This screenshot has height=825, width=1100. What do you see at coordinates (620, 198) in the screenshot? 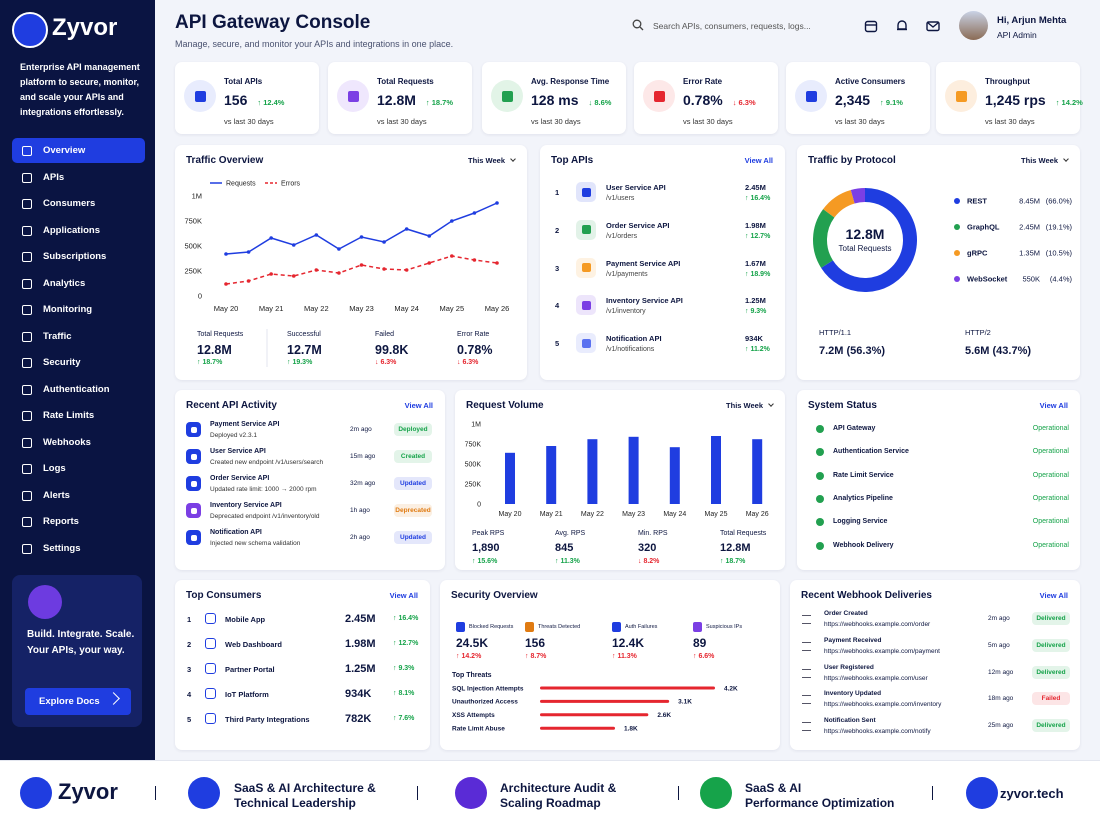
I see `api-path: /v1/users` at bounding box center [620, 198].